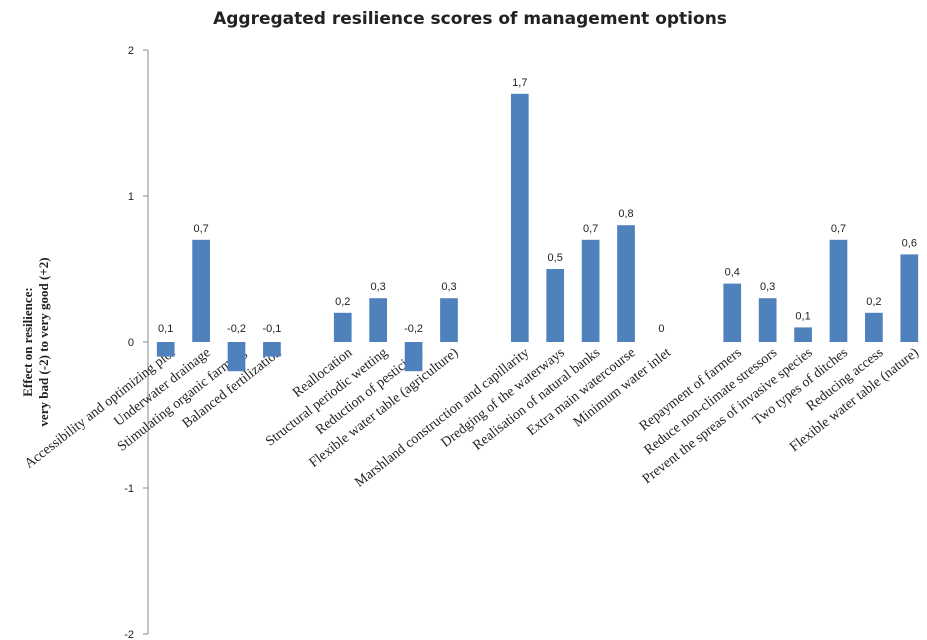 Image resolution: width=927 pixels, height=640 pixels. I want to click on value-label: 1,7, so click(519, 83).